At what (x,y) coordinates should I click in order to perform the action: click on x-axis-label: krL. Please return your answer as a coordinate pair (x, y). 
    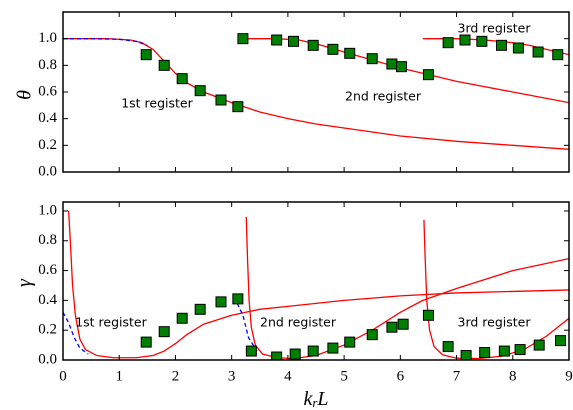
    Looking at the image, I should click on (315, 399).